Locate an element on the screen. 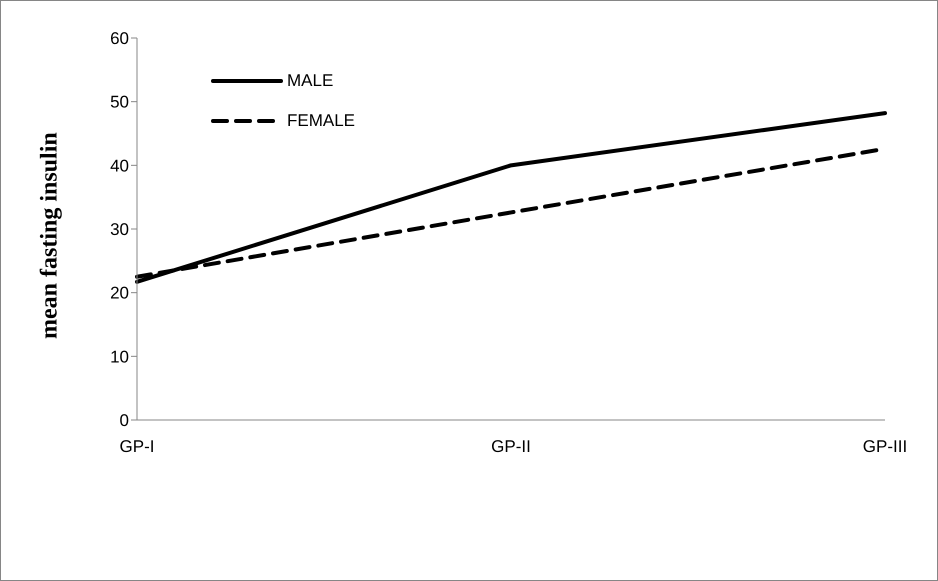 The height and width of the screenshot is (581, 938). y-tick-label: 10 is located at coordinates (119, 356).